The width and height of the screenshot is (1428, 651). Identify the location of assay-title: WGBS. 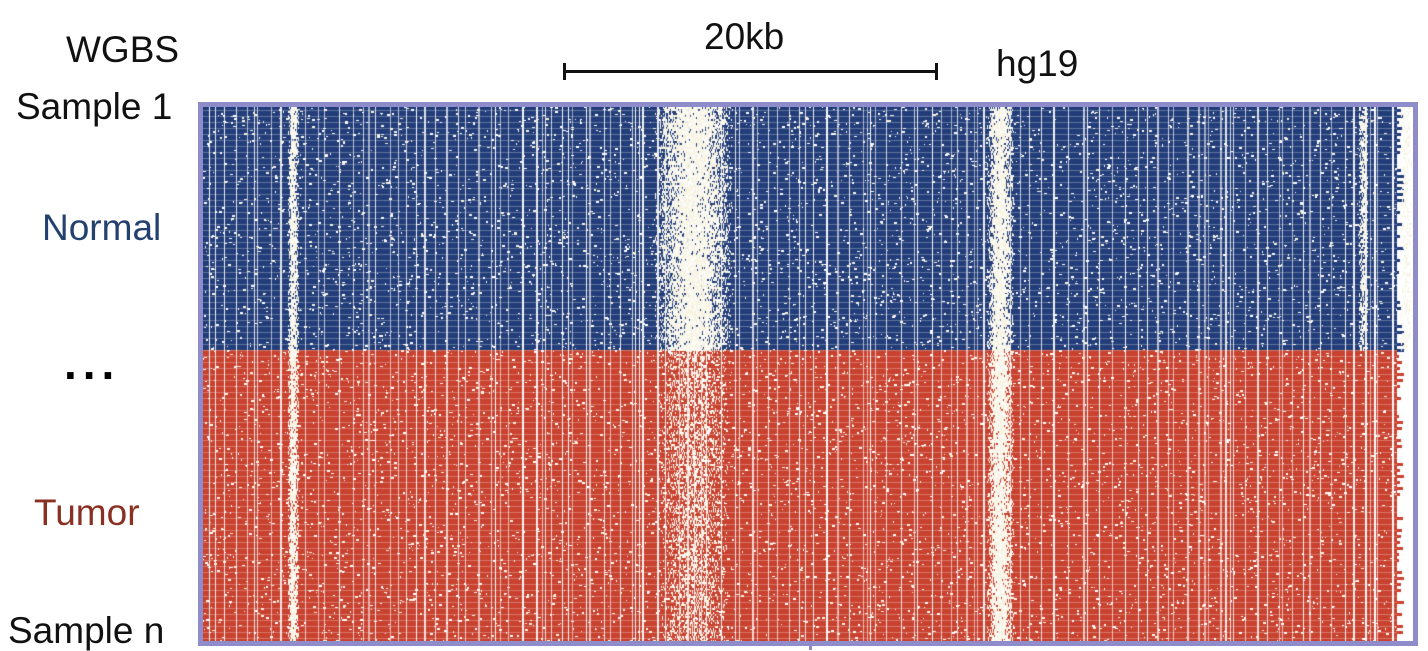
(123, 49).